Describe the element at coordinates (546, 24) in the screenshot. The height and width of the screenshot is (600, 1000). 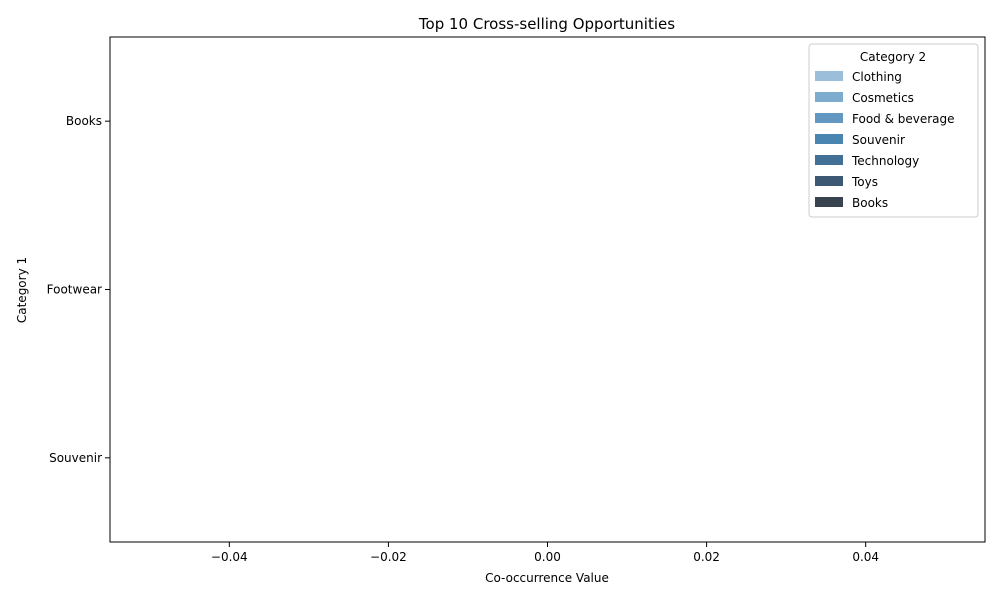
I see `chart-title: Top 10 Cross-selling Opportunities` at that location.